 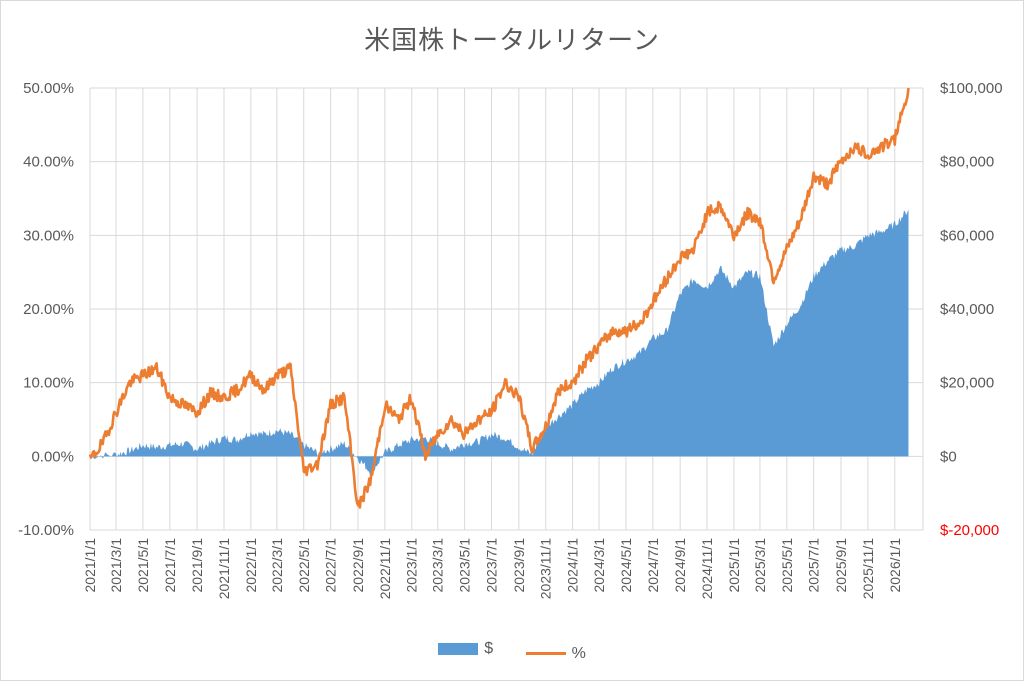 What do you see at coordinates (760, 565) in the screenshot?
I see `x-tick-label: 2025/3/1` at bounding box center [760, 565].